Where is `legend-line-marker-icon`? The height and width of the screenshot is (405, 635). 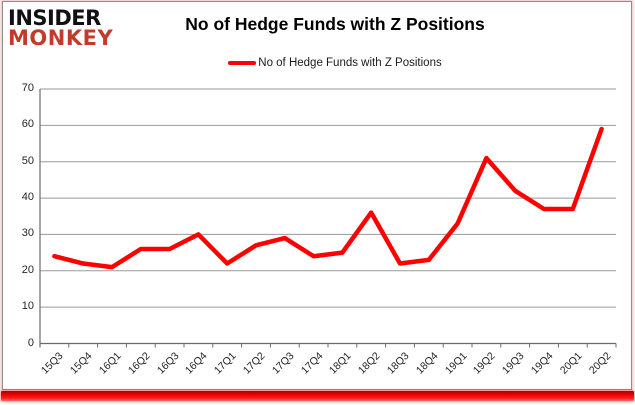
legend-line-marker-icon is located at coordinates (242, 63).